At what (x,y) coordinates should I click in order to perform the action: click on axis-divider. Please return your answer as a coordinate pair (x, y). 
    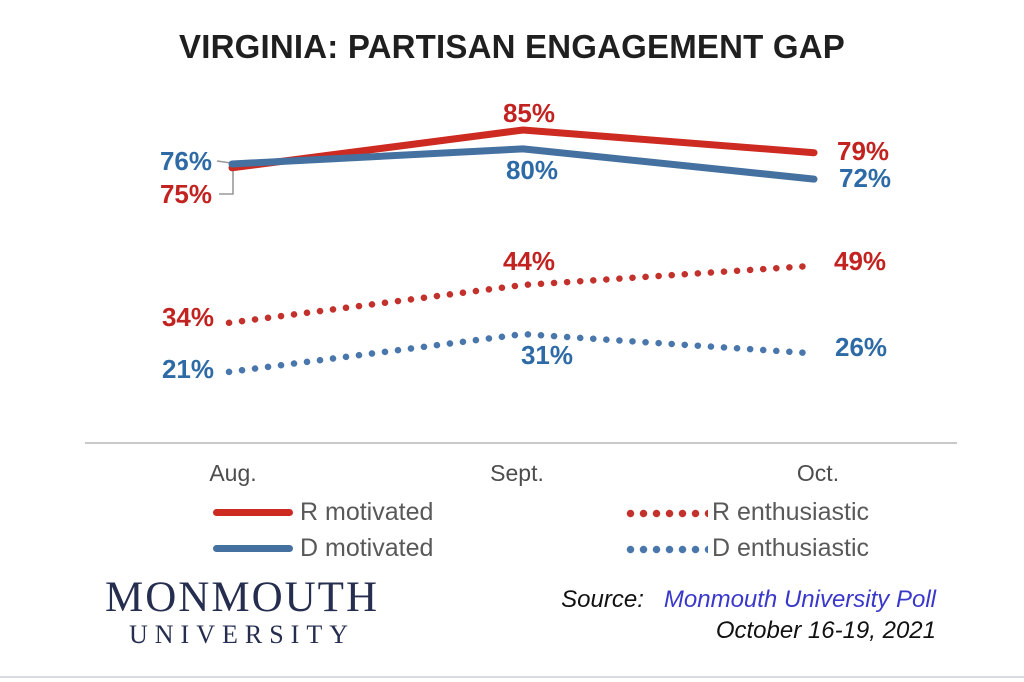
    Looking at the image, I should click on (521, 443).